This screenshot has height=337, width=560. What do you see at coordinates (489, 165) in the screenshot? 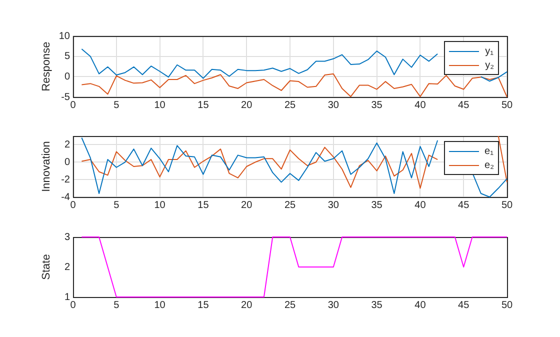
I see `legend-label: e₂` at bounding box center [489, 165].